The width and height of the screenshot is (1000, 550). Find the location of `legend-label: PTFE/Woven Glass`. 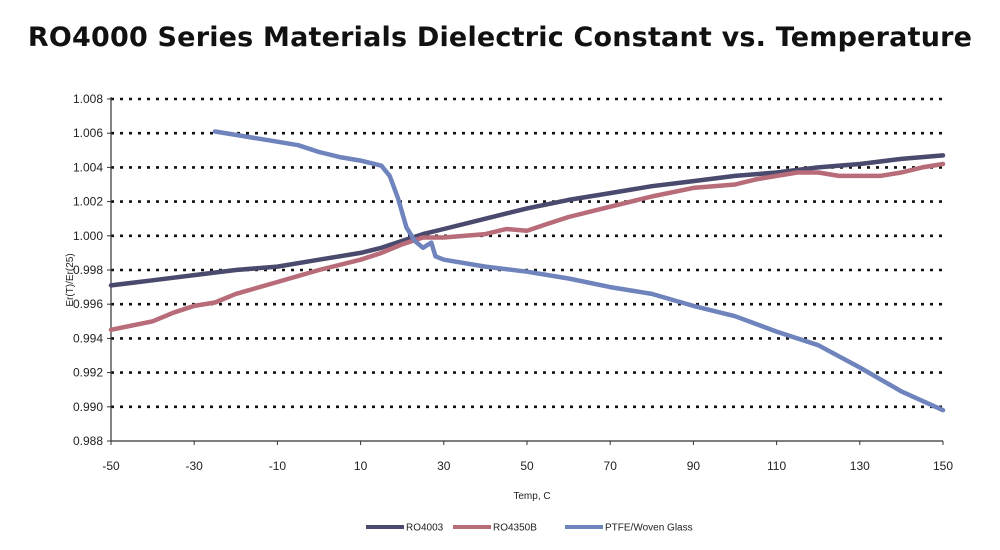

legend-label: PTFE/Woven Glass is located at coordinates (649, 528).